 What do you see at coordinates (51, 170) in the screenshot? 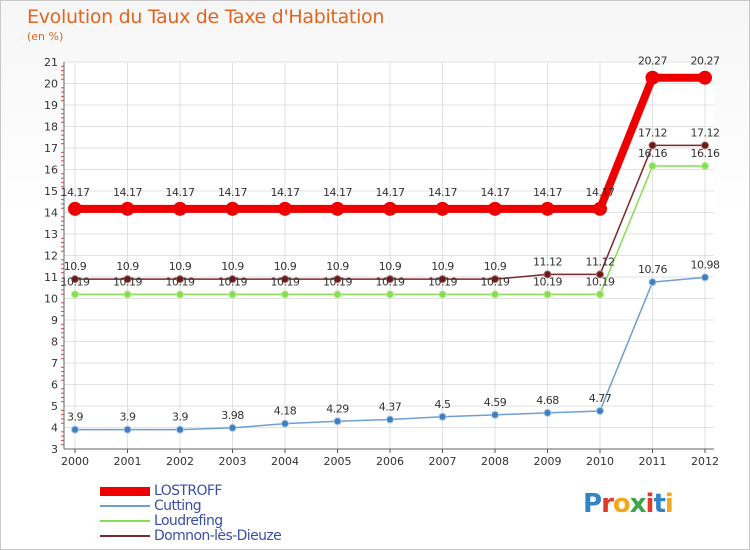
I see `y-tick-label: 16` at bounding box center [51, 170].